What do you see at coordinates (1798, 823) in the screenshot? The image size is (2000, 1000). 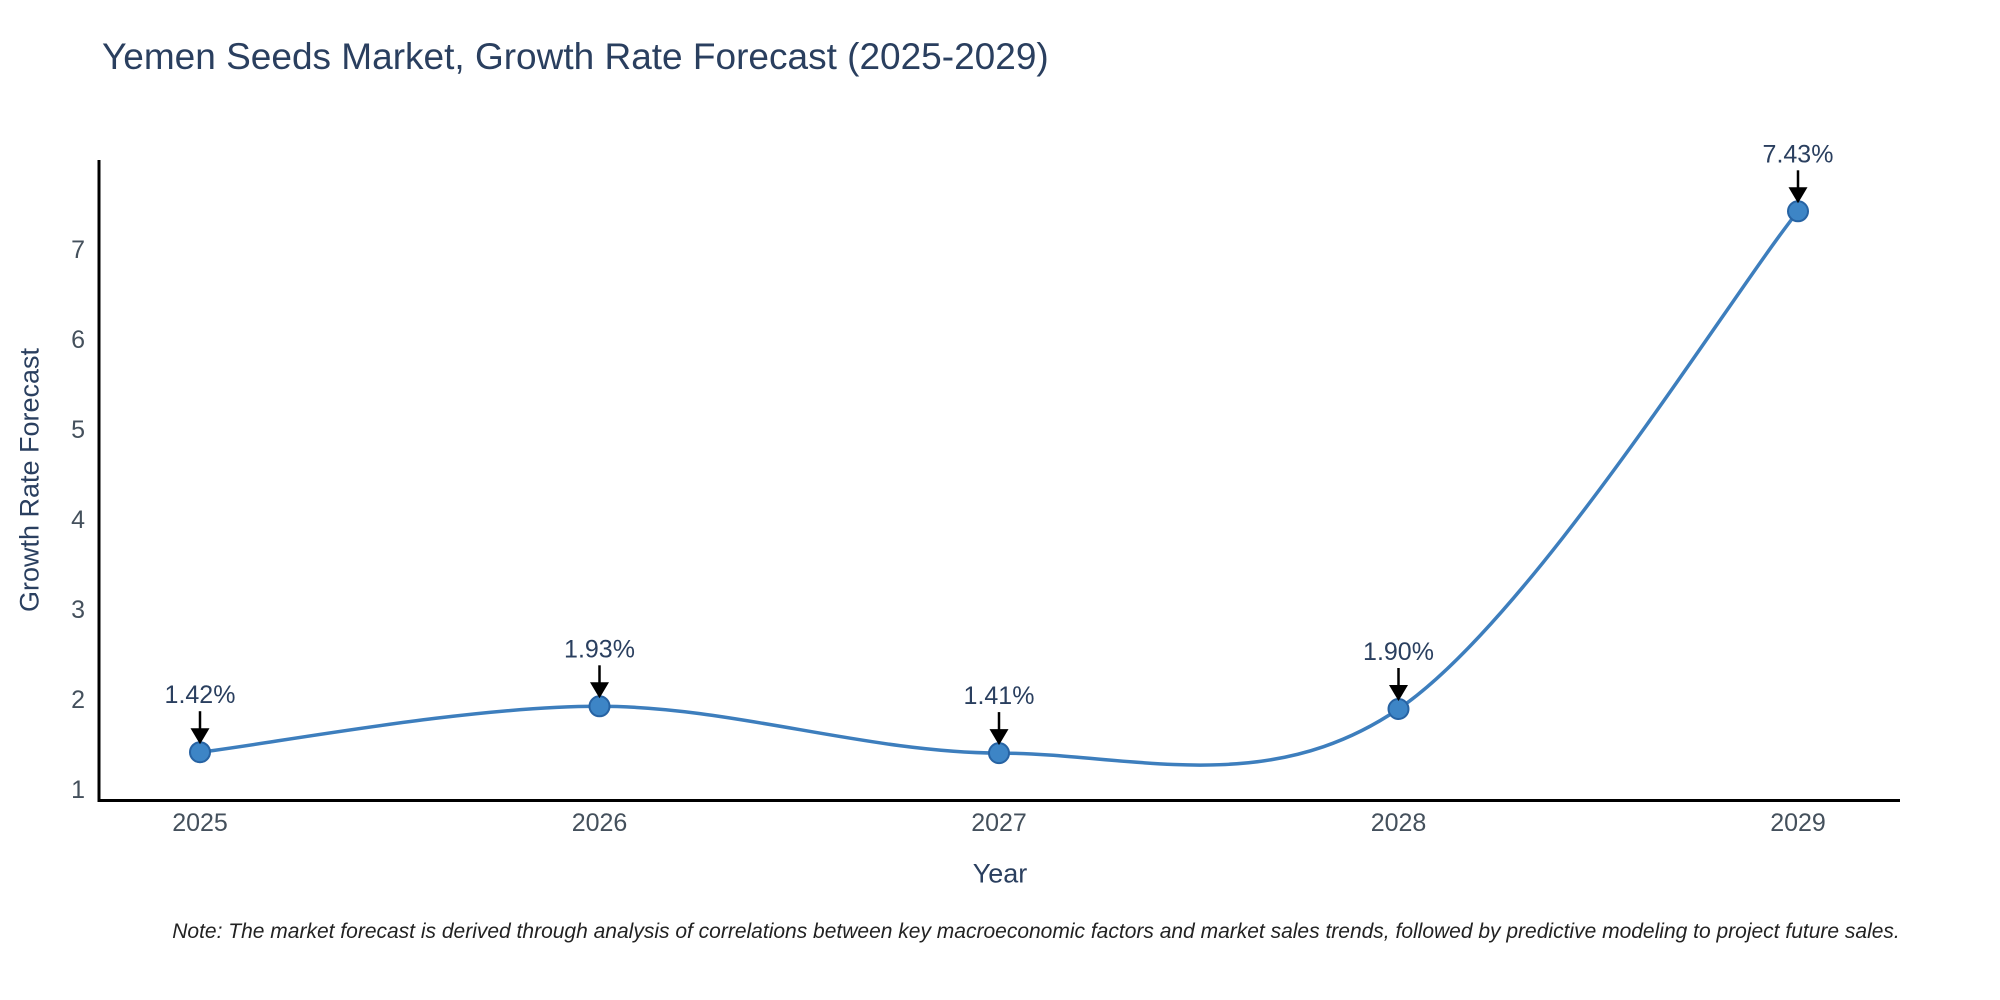 I see `x-tick-label: 2029` at bounding box center [1798, 823].